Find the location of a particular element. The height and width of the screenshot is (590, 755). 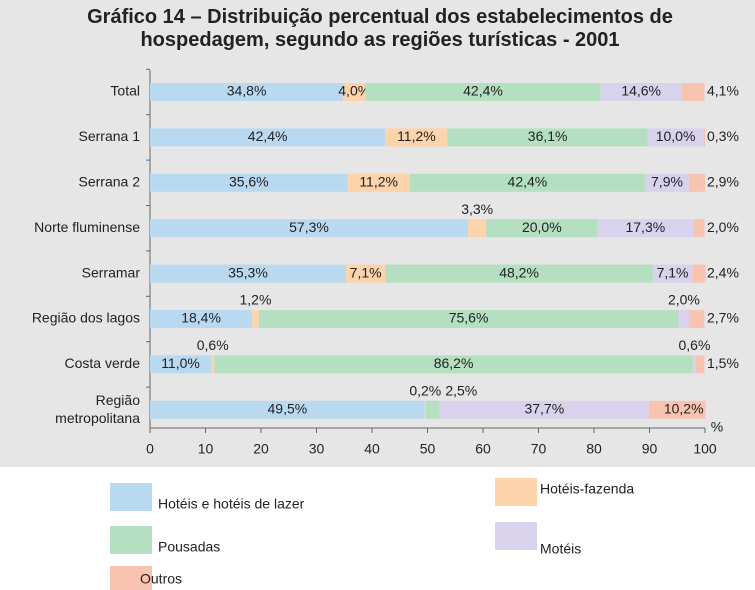

value-label: 34,8% is located at coordinates (247, 91).